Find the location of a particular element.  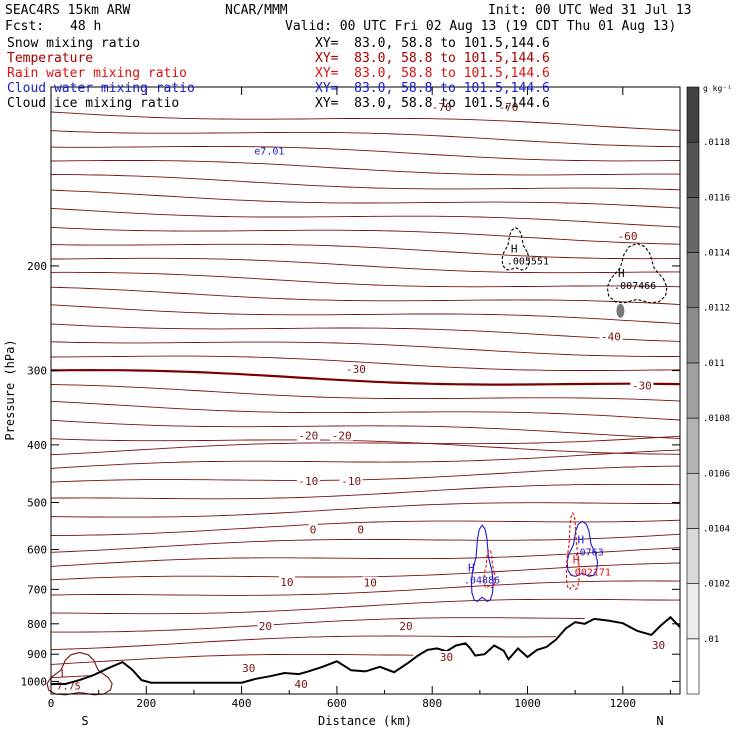

color-bar-label: .0102 is located at coordinates (716, 585).